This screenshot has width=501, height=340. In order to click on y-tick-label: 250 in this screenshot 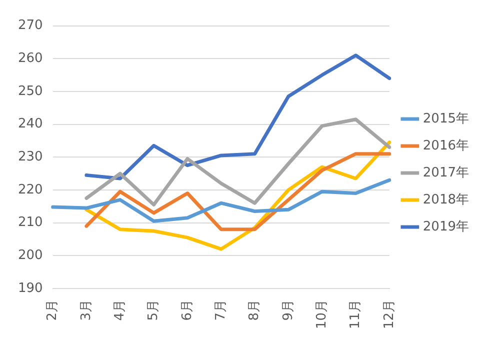, I will do `click(30, 91)`.